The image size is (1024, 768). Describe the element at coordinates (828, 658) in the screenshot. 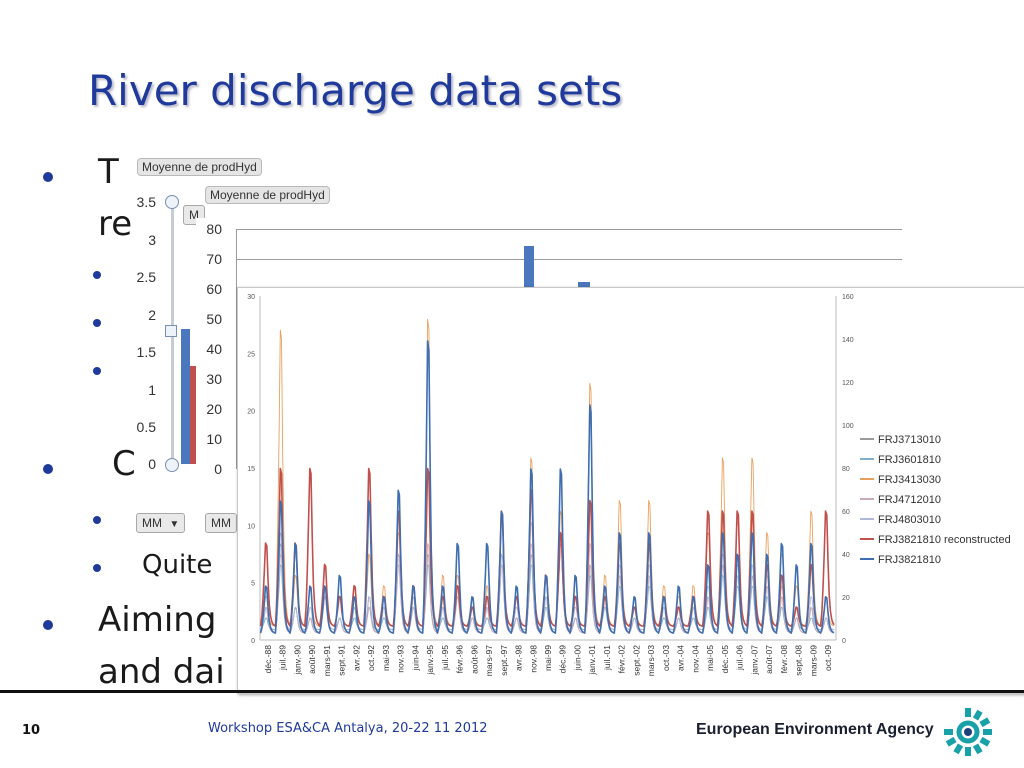

I see `x-tick-label: oct.-09` at that location.